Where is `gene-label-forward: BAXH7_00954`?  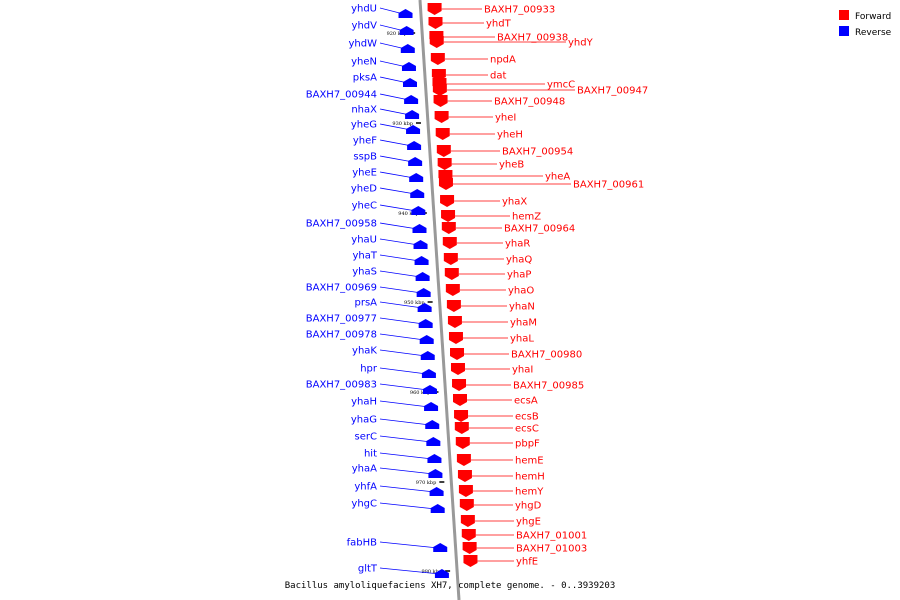 gene-label-forward: BAXH7_00954 is located at coordinates (537, 152).